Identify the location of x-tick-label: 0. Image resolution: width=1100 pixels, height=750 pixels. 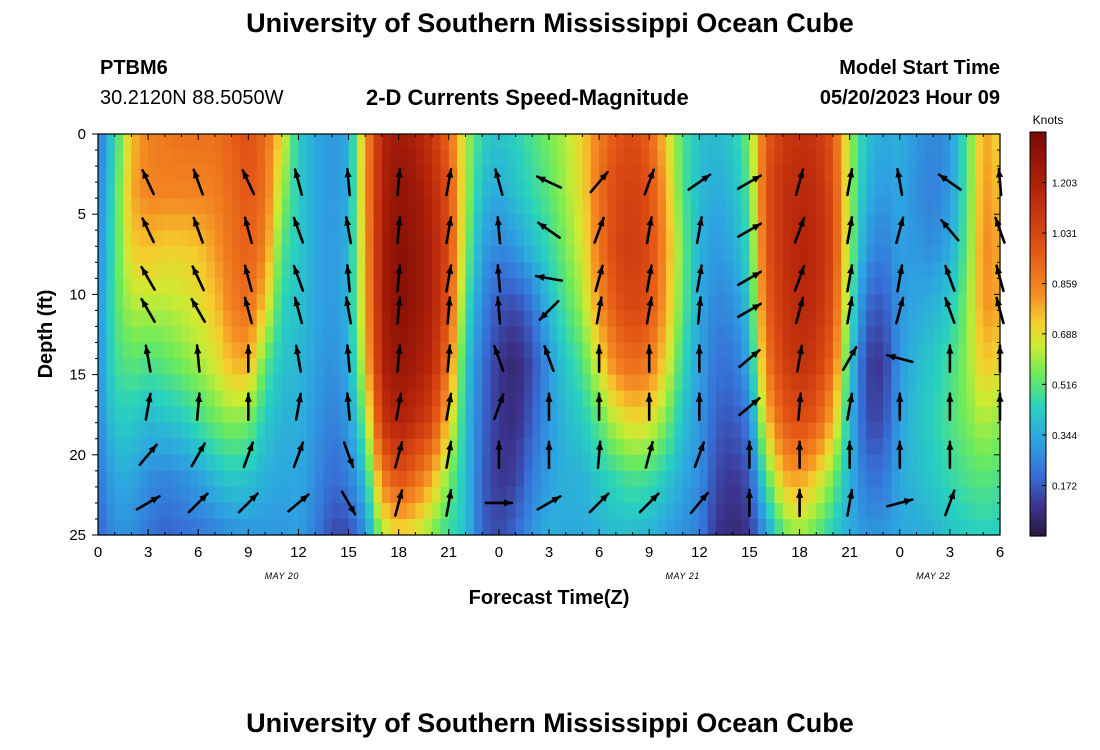
(98, 552).